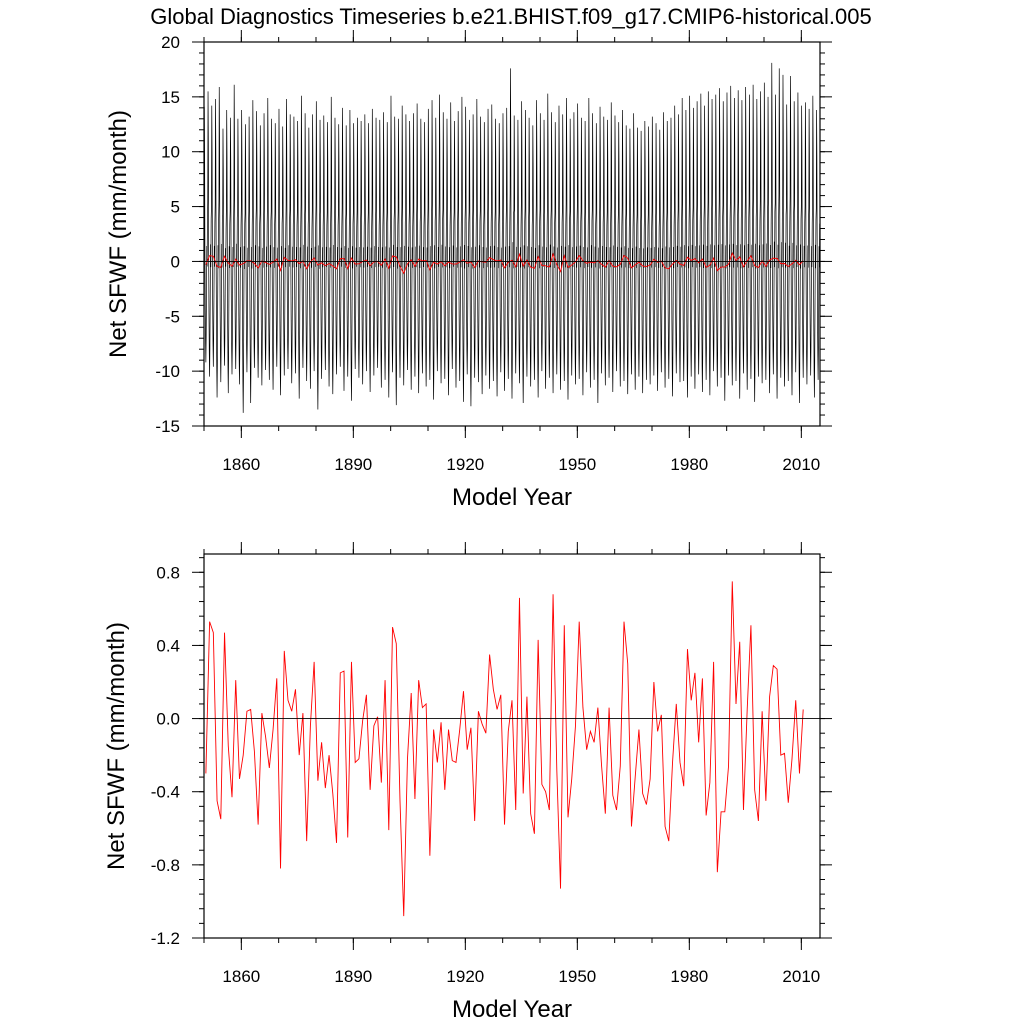  What do you see at coordinates (170, 42) in the screenshot?
I see `top-y-tick-label: 20` at bounding box center [170, 42].